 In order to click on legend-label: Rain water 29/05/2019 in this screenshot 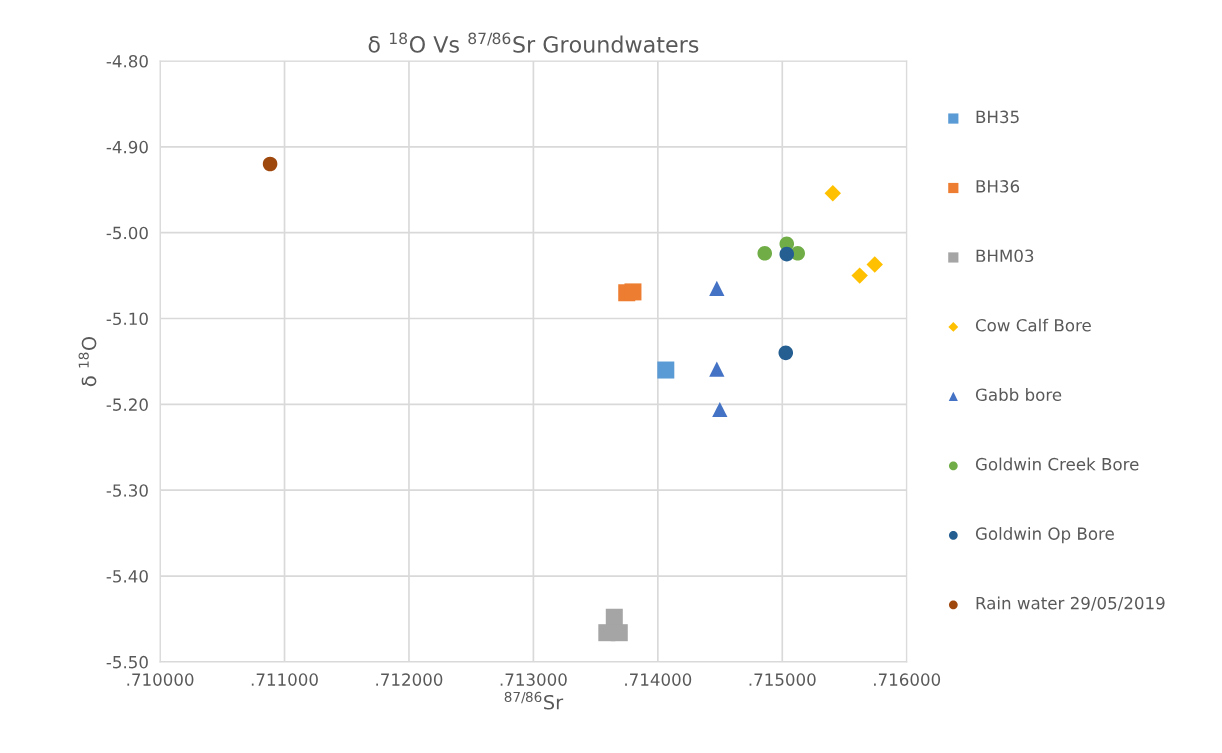, I will do `click(1070, 603)`.